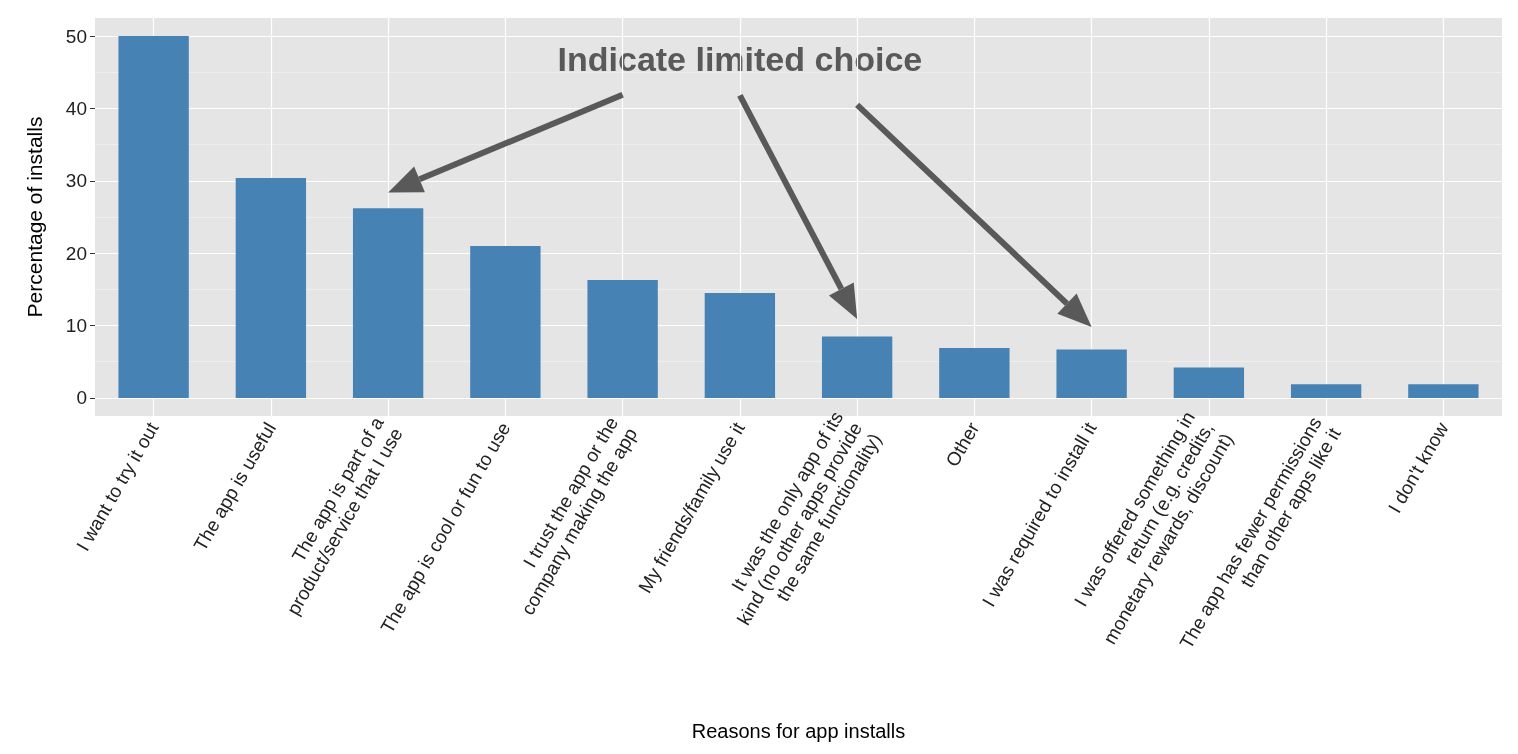  What do you see at coordinates (76, 326) in the screenshot?
I see `y-tick-label: 10` at bounding box center [76, 326].